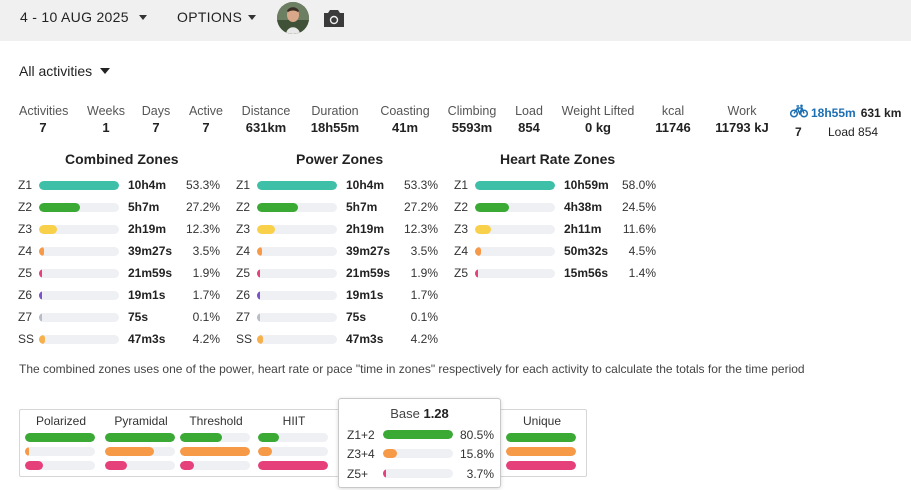  I want to click on zone-percent: 3.5%, so click(424, 251).